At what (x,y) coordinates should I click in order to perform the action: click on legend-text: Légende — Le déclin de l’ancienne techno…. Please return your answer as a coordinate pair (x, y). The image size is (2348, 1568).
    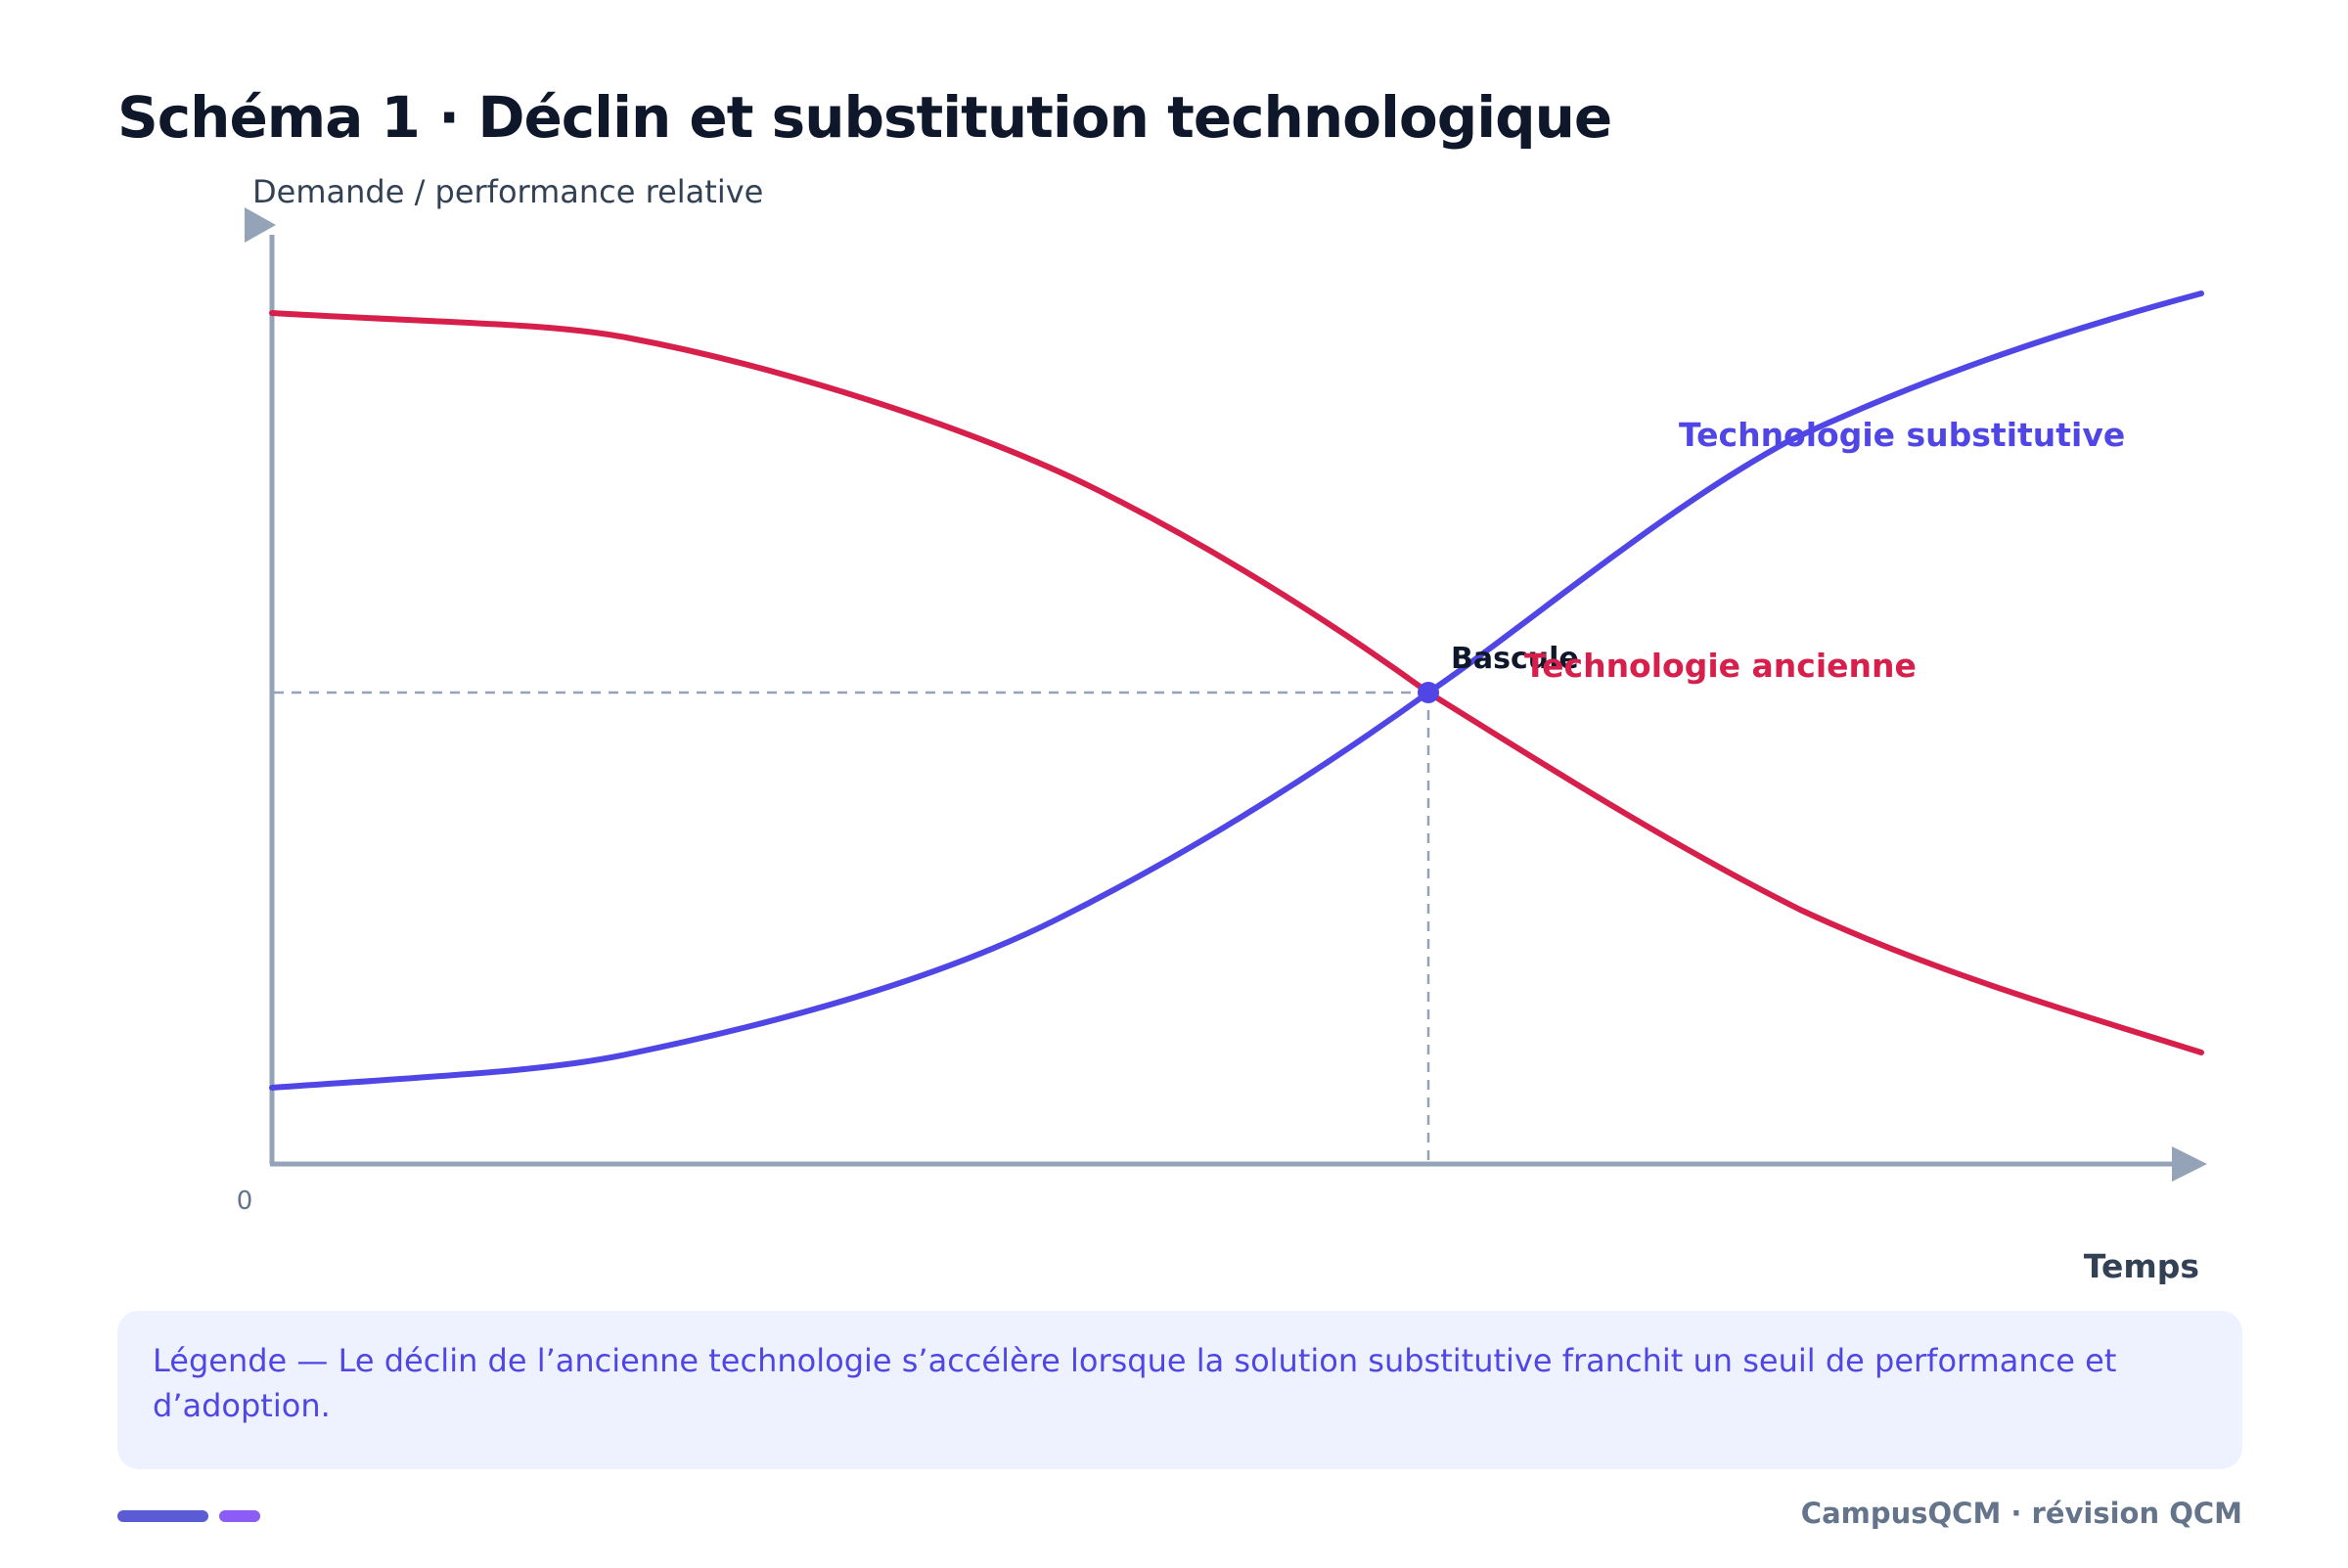
    Looking at the image, I should click on (1135, 1383).